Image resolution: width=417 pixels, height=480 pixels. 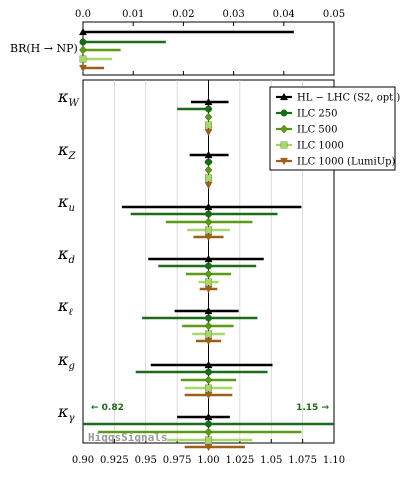 What do you see at coordinates (348, 98) in the screenshot?
I see `legend-label: HL − LHC (S2, opt.)` at bounding box center [348, 98].